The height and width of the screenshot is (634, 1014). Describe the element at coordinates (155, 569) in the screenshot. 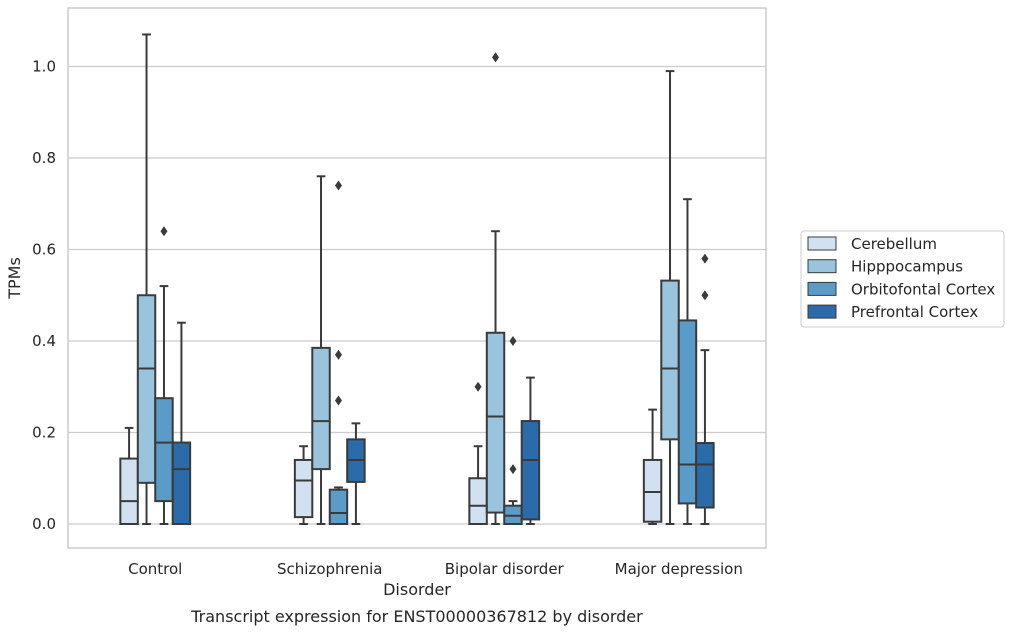

I see `x-tick-label: Control` at that location.